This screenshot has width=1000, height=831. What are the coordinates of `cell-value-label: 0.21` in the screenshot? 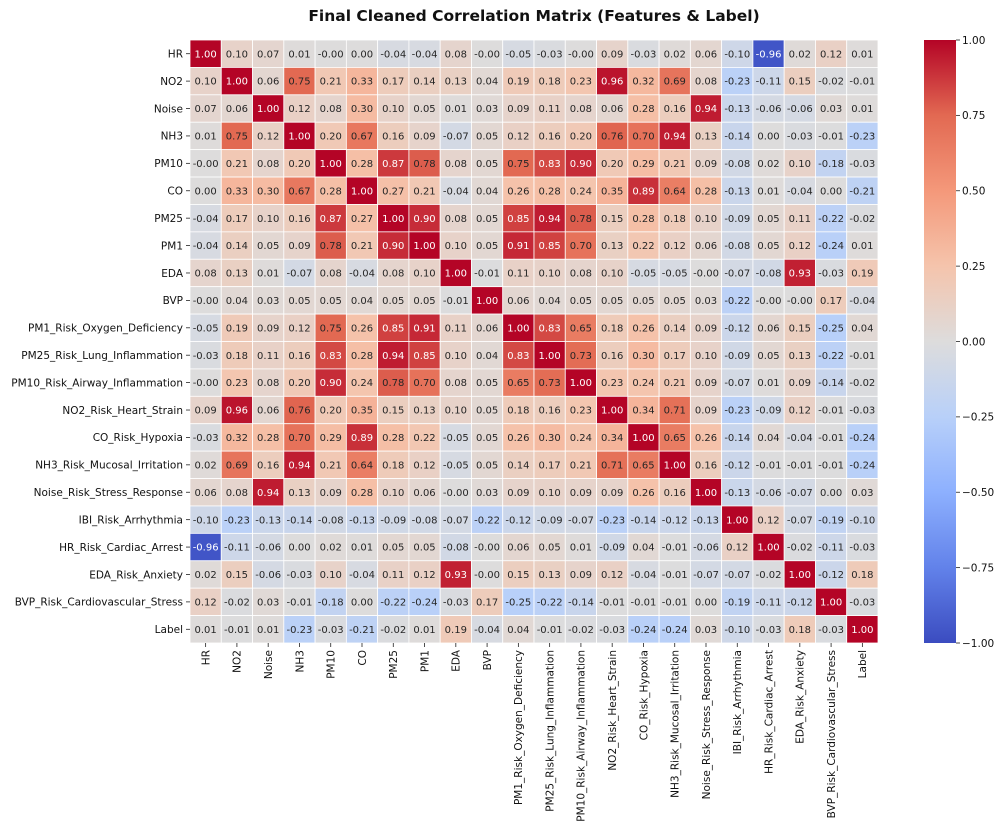 It's located at (362, 246).